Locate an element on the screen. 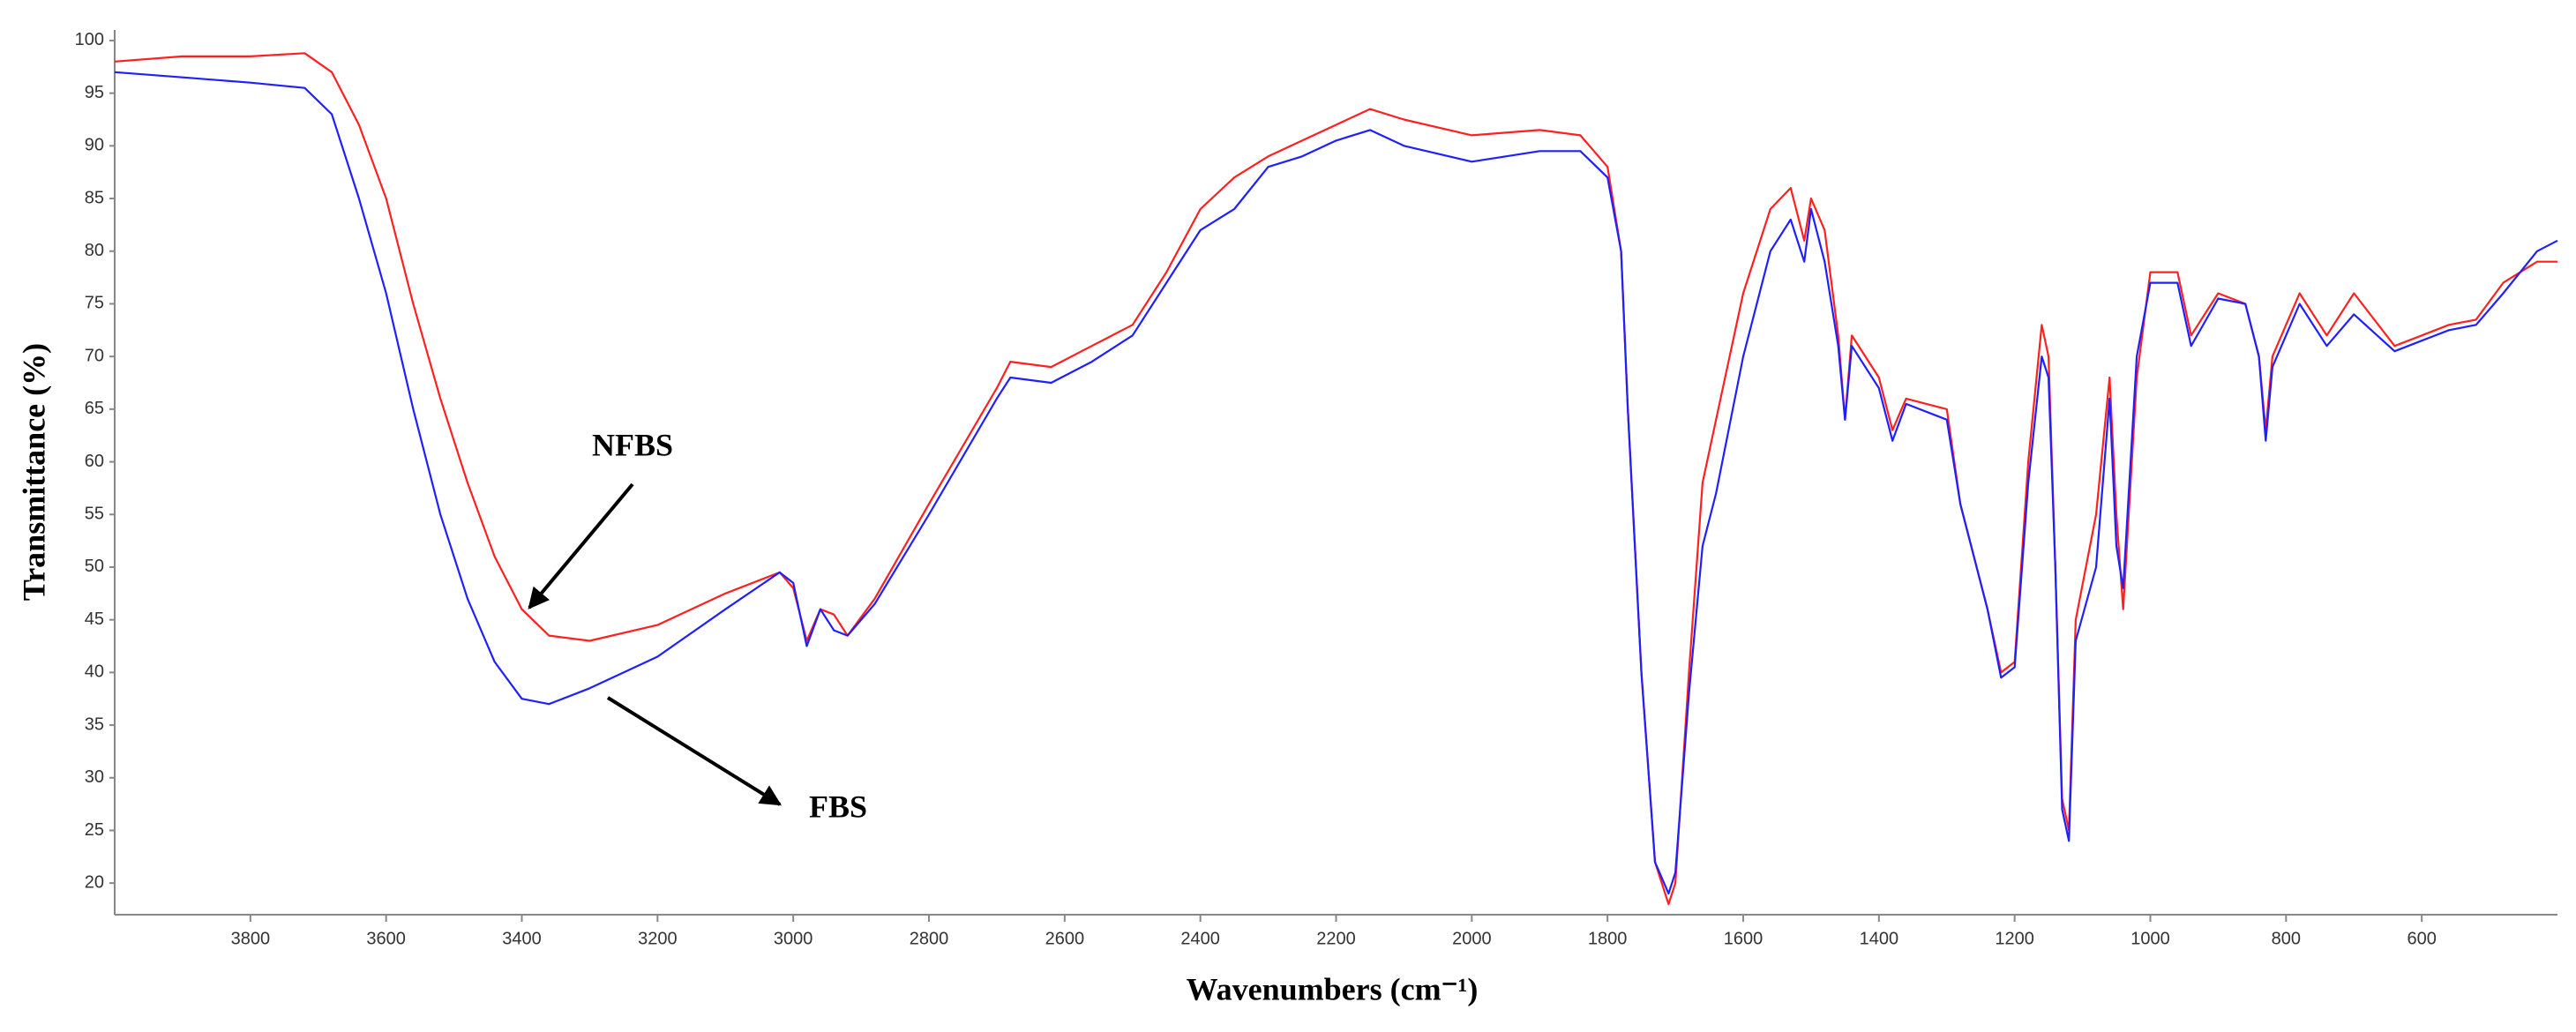 This screenshot has height=1032, width=2576. y-tick-label: 80 is located at coordinates (95, 251).